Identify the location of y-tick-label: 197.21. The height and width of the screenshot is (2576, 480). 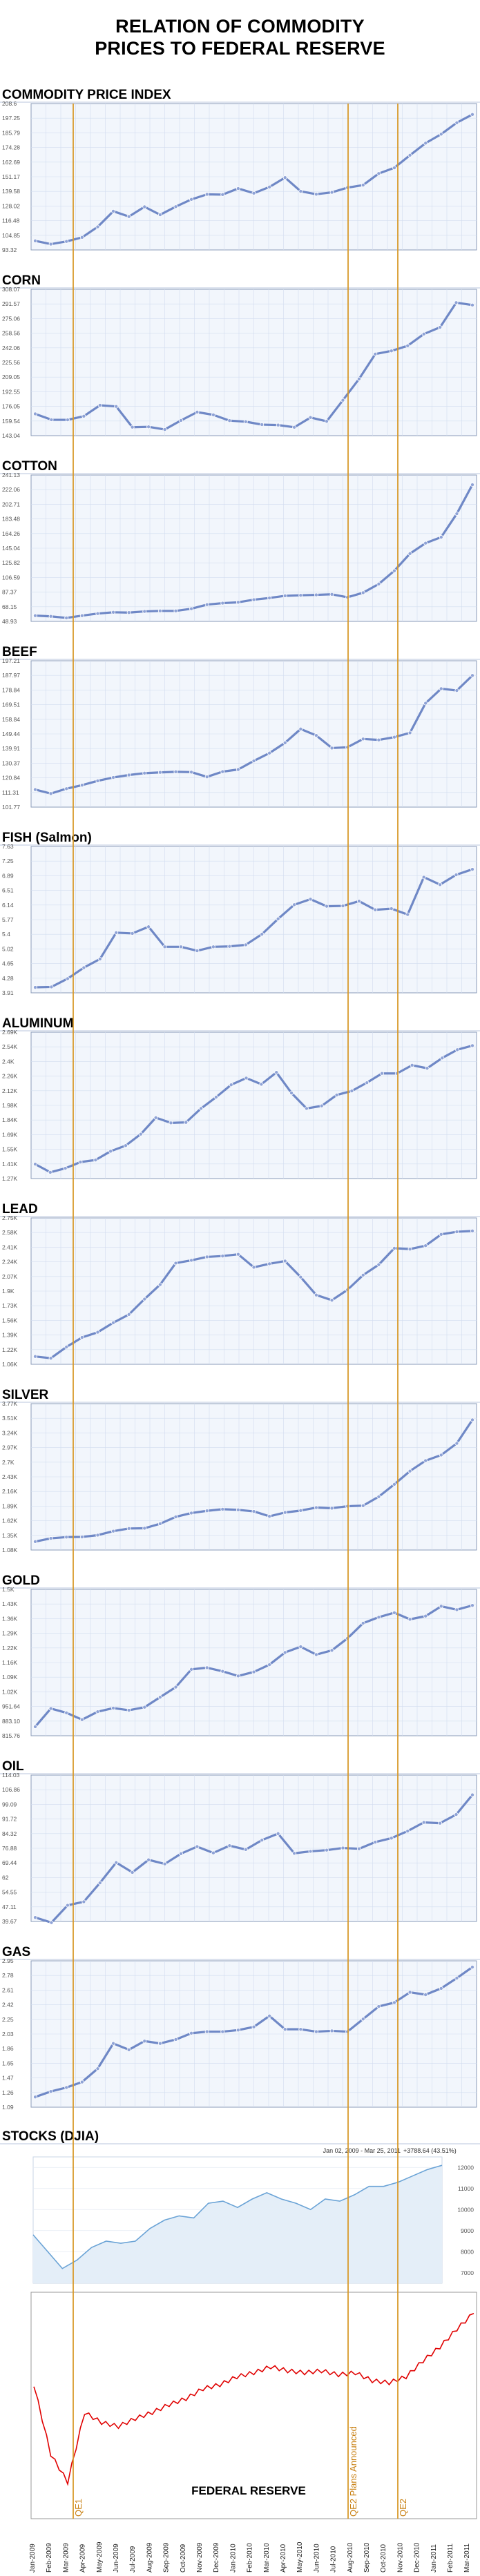
(11, 661).